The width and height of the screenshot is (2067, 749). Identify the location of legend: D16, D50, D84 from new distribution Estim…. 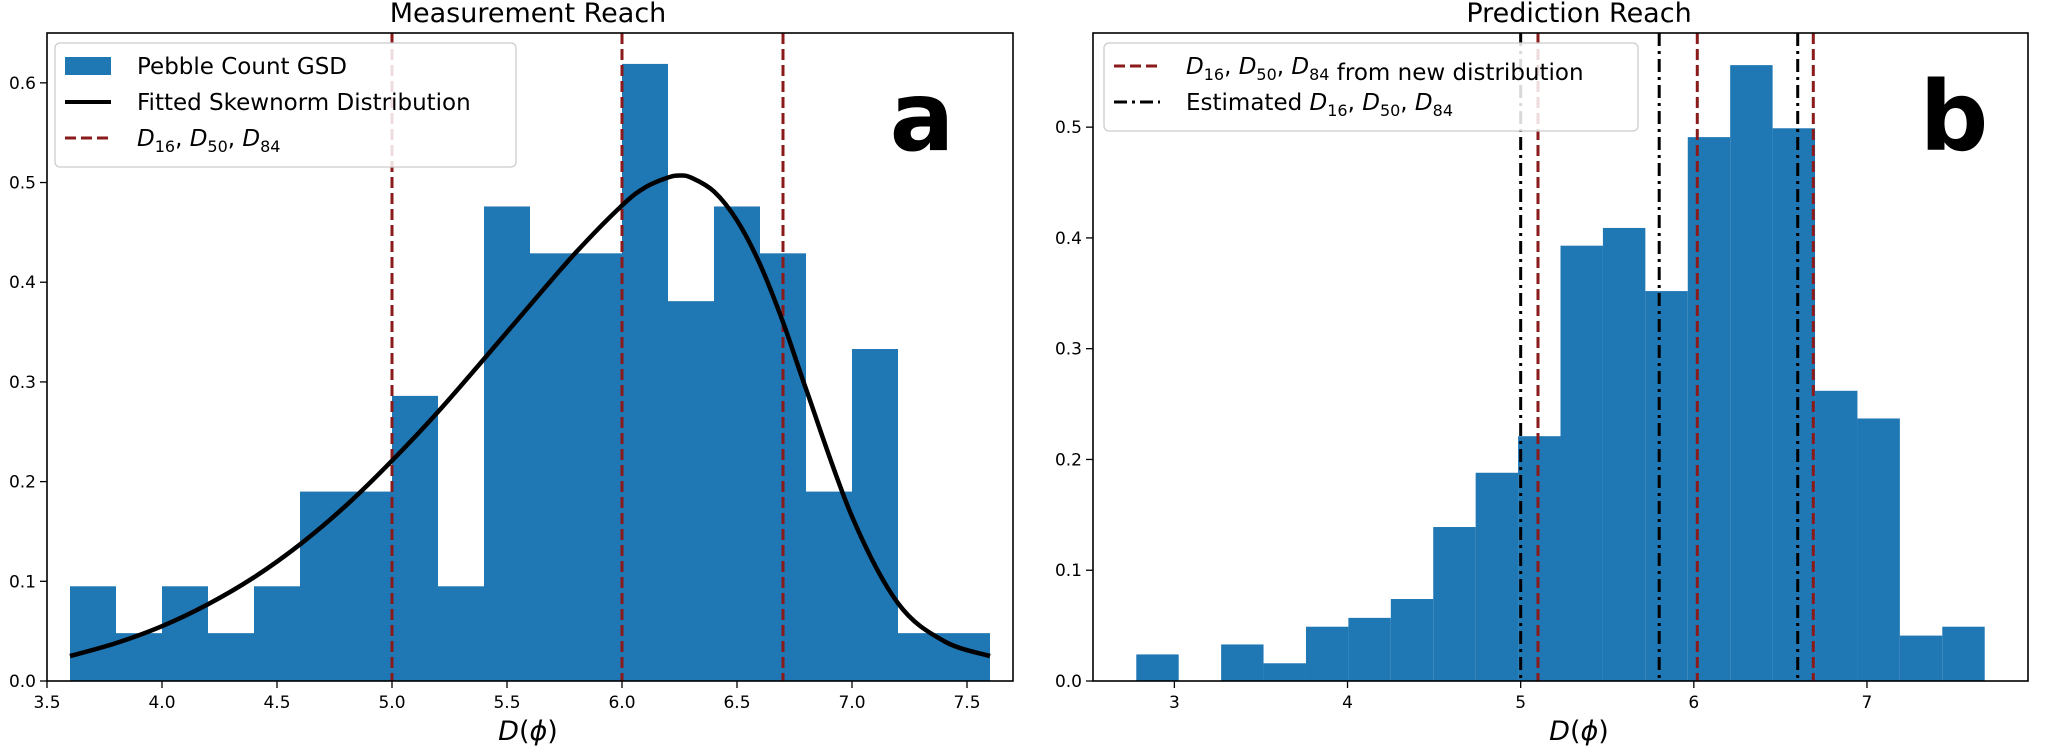
(1371, 87).